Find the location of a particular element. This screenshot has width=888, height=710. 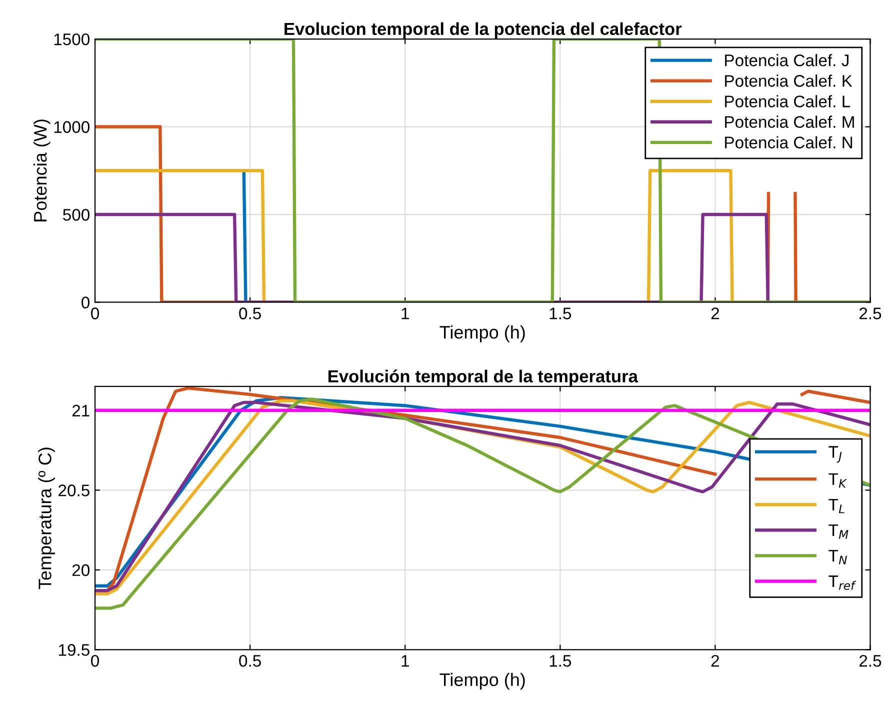

y-tick-label: 20.5 is located at coordinates (74, 490).